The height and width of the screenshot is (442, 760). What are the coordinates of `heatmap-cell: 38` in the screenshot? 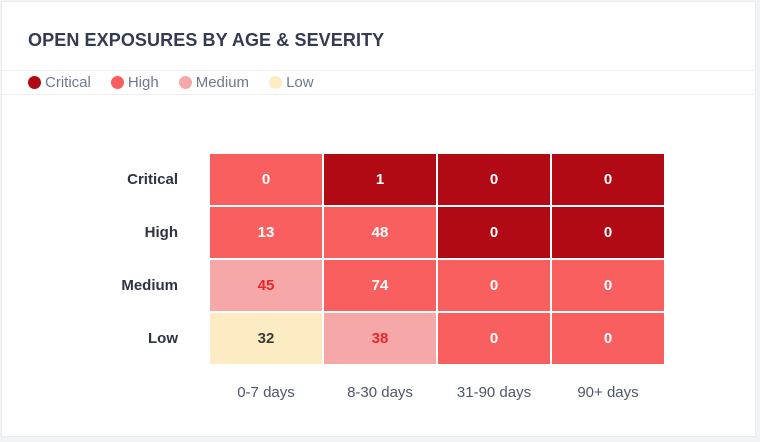 It's located at (380, 338).